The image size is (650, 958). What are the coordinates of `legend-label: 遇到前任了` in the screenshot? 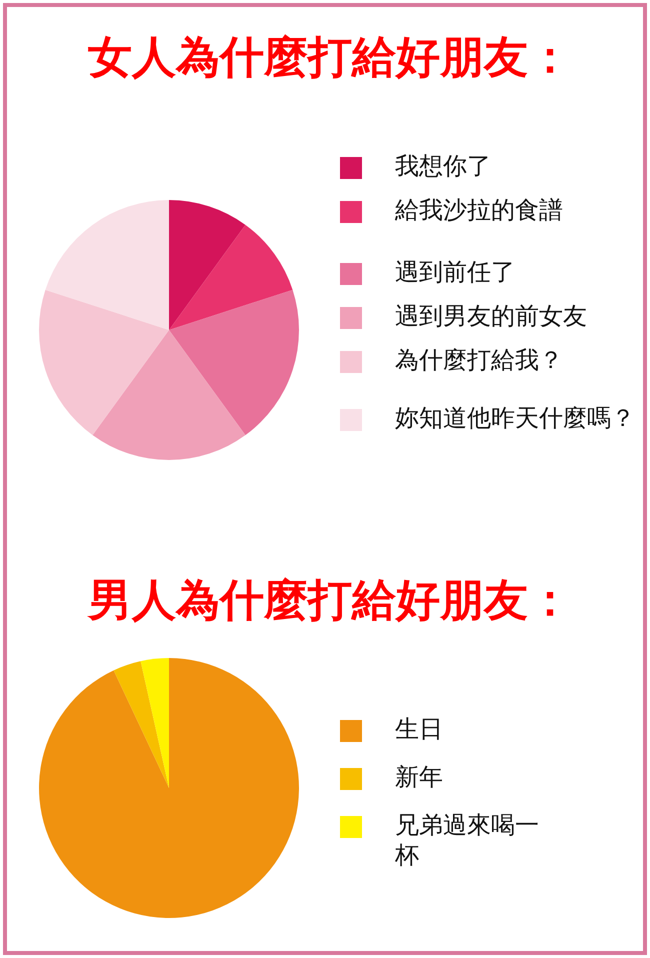 It's located at (455, 272).